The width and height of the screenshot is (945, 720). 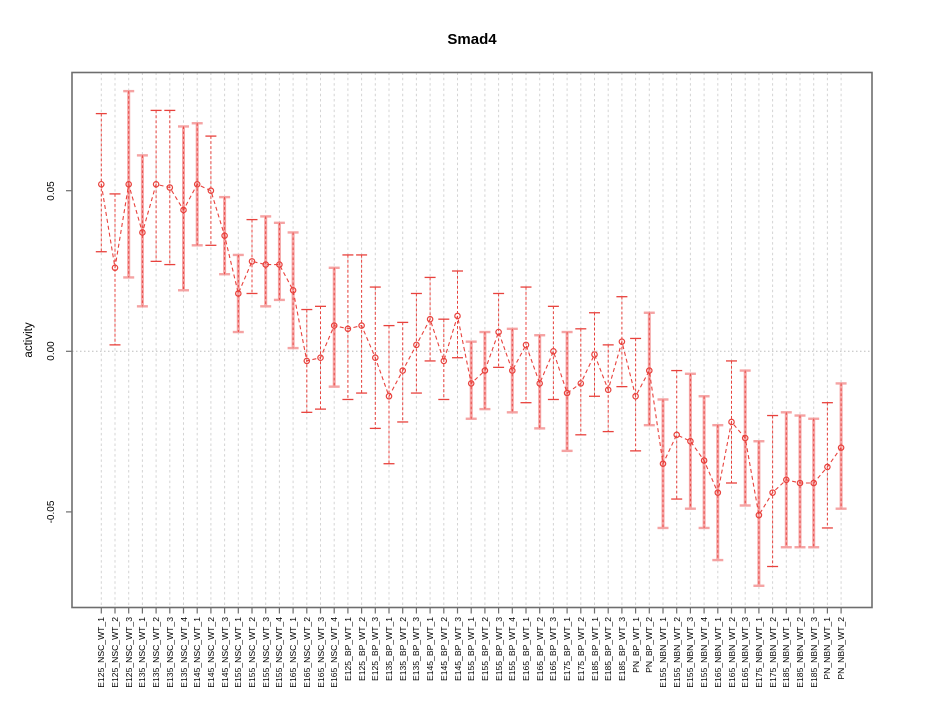 What do you see at coordinates (197, 652) in the screenshot?
I see `x-tick-label: E145_NSC_WT_1` at bounding box center [197, 652].